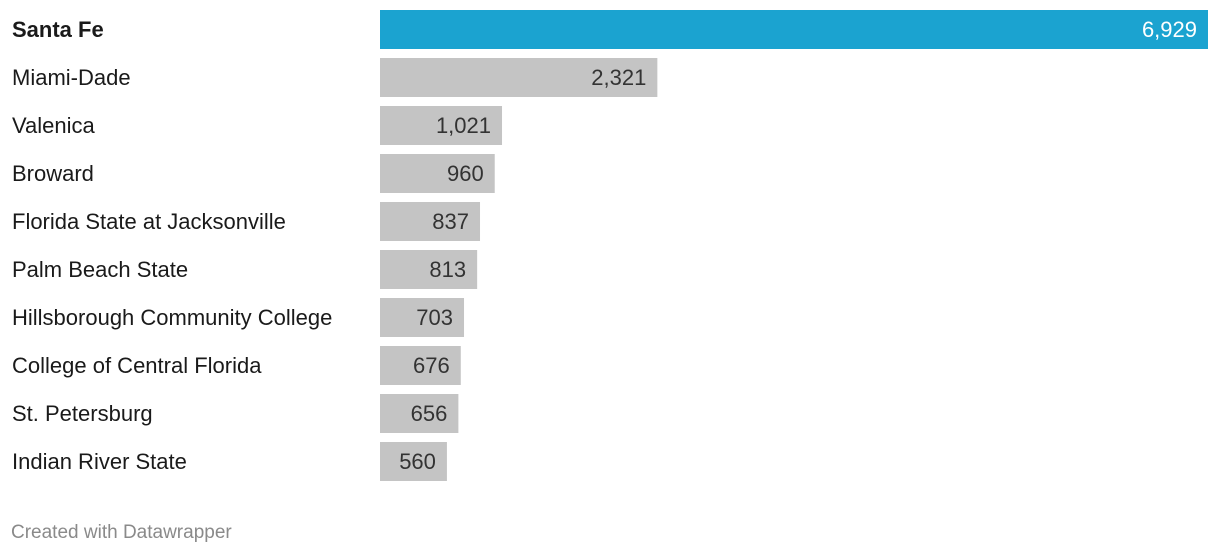 Image resolution: width=1220 pixels, height=558 pixels. What do you see at coordinates (235, 413) in the screenshot?
I see `bar-row: St. Petersburg 656` at bounding box center [235, 413].